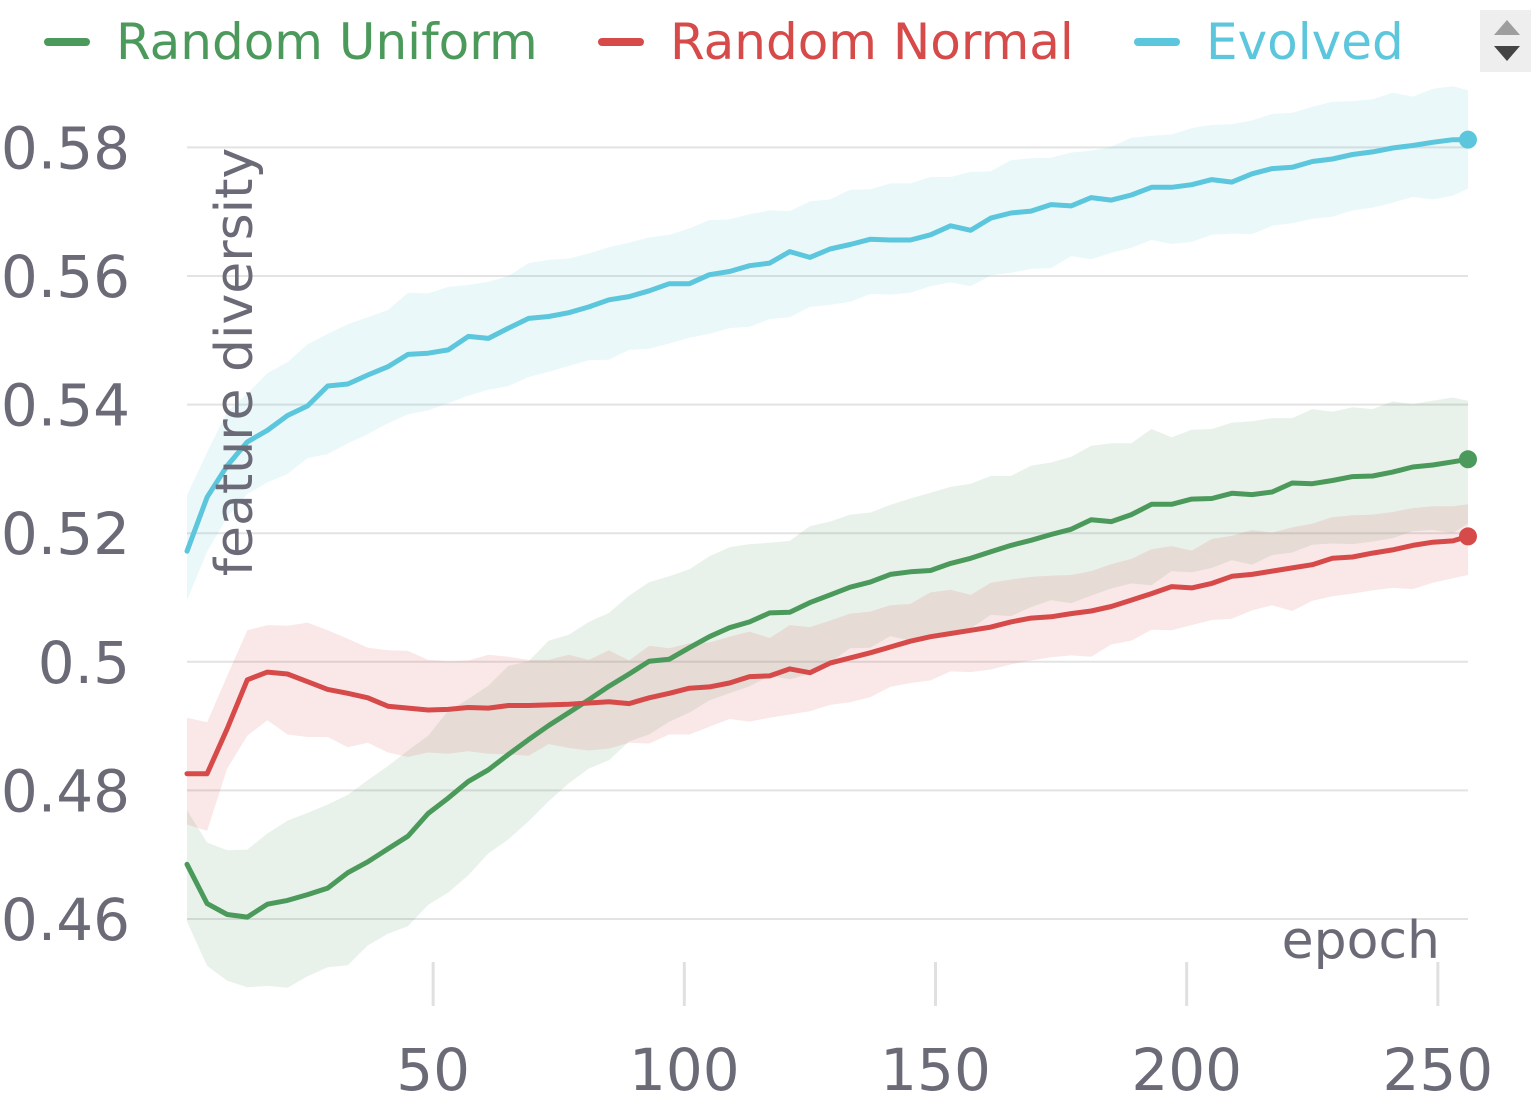  I want to click on legend-item-random-normal: Random Normal, so click(836, 42).